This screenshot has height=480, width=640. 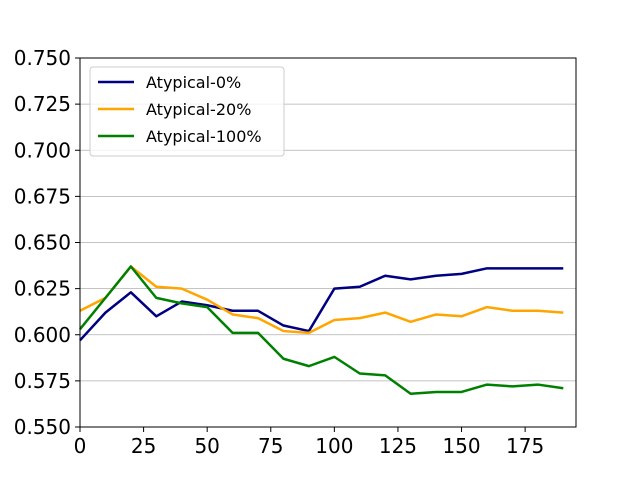 What do you see at coordinates (42, 150) in the screenshot?
I see `y-tick-label-6: 0.700` at bounding box center [42, 150].